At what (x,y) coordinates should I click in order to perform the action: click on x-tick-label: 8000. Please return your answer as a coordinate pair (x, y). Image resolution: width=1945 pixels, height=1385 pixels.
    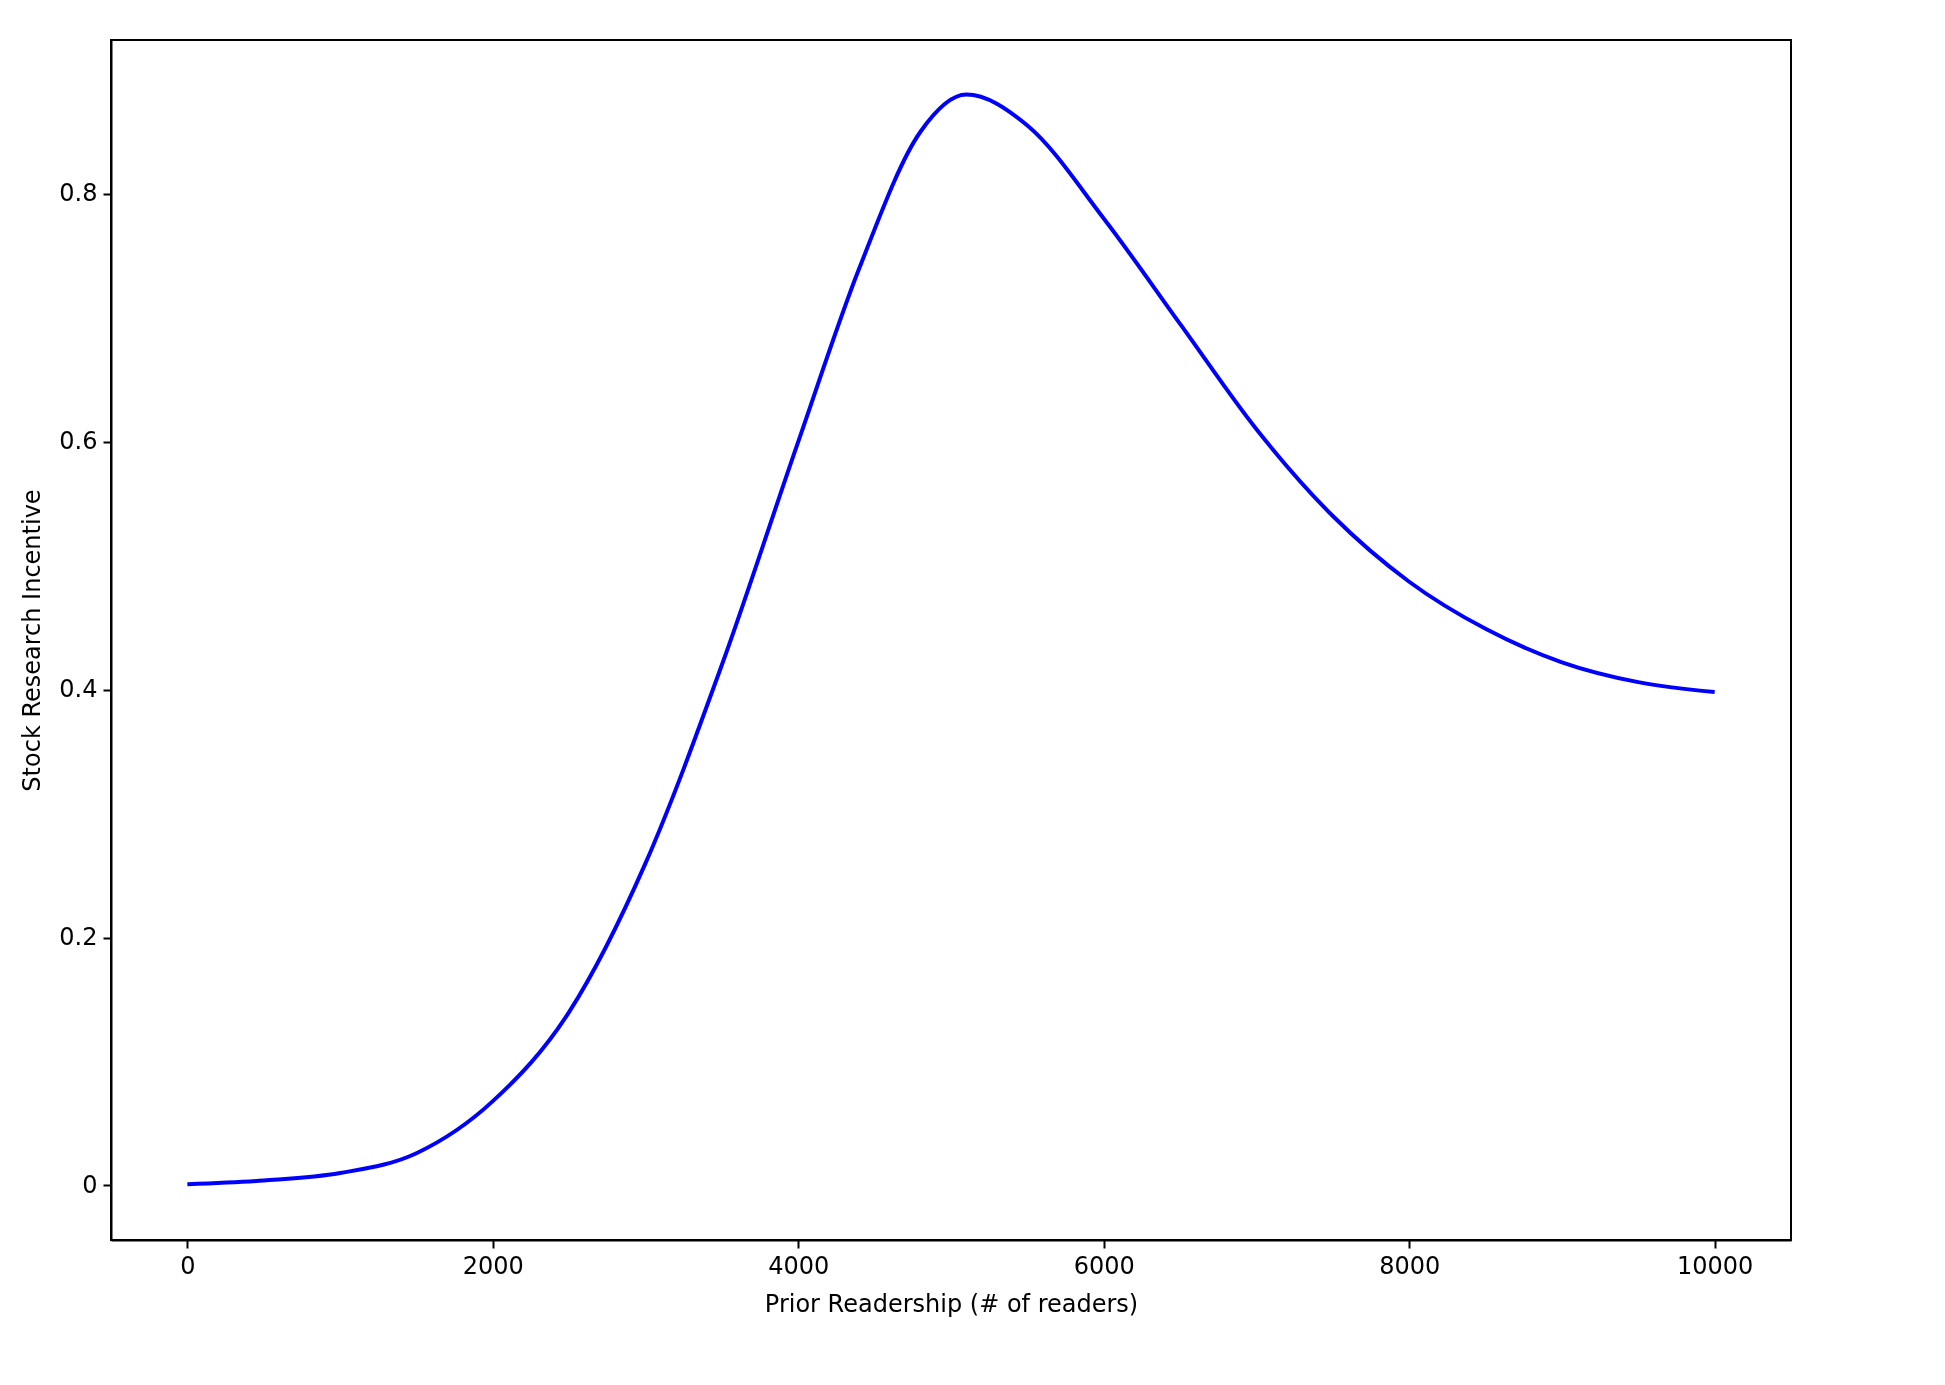
    Looking at the image, I should click on (1410, 1265).